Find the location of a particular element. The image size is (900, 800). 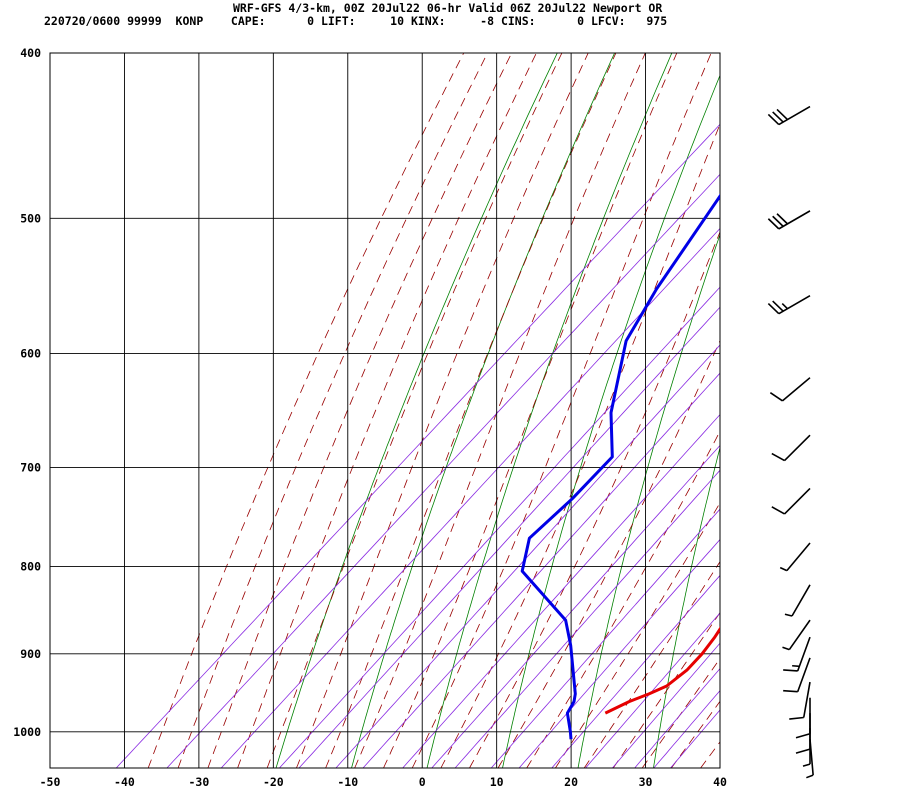

x-tick-label: 10 is located at coordinates (497, 782).